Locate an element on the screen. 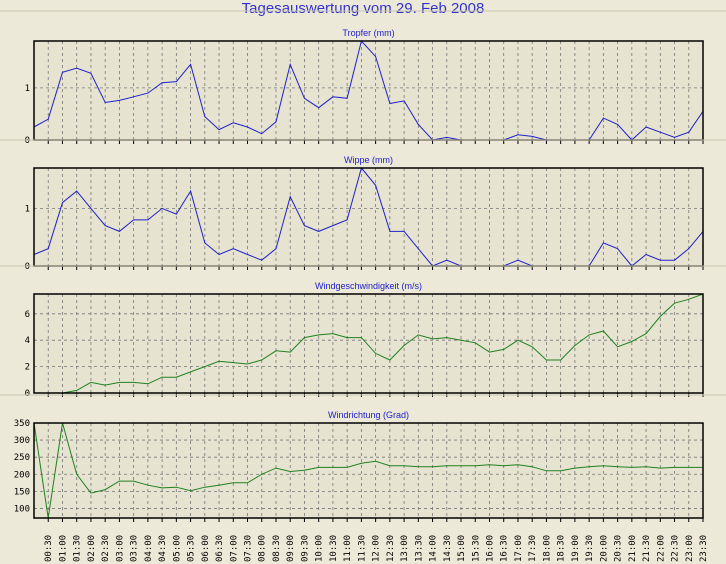 The width and height of the screenshot is (726, 564). page-title: Tagesauswertung vom 29. Feb 2008 is located at coordinates (363, 8).